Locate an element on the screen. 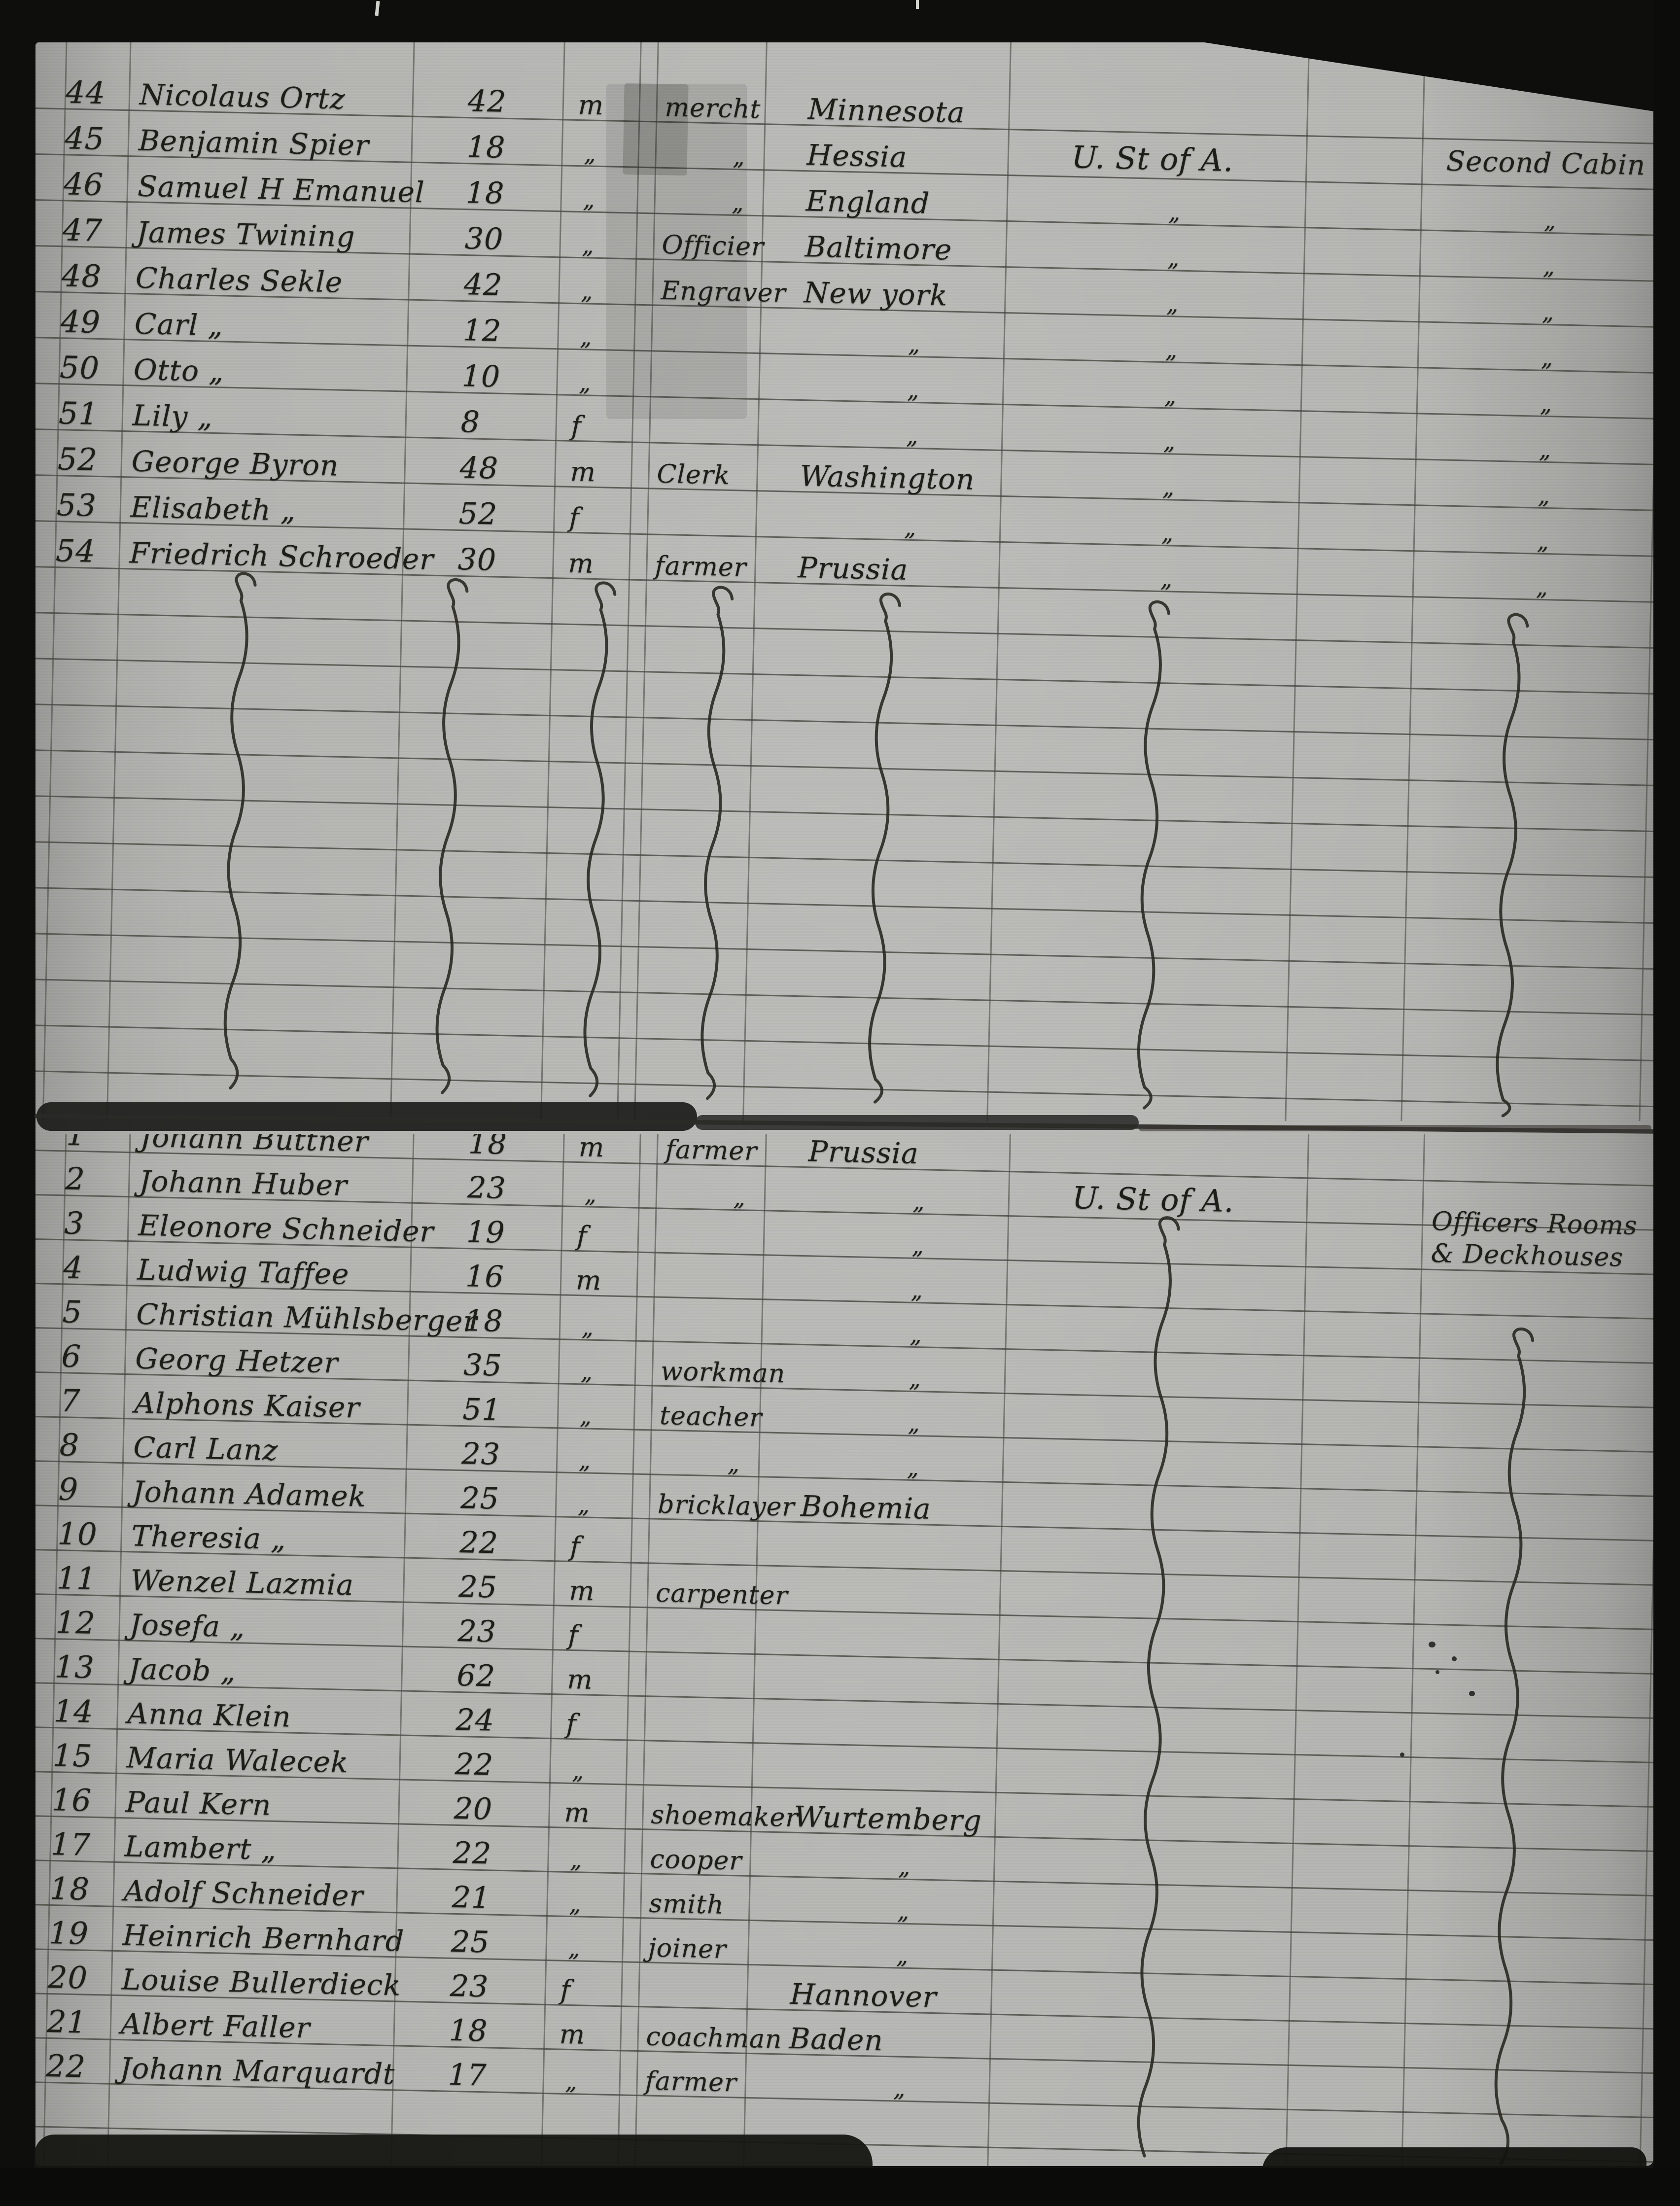 Image resolution: width=1680 pixels, height=2206 pixels. cell-no: 18 is located at coordinates (69, 1888).